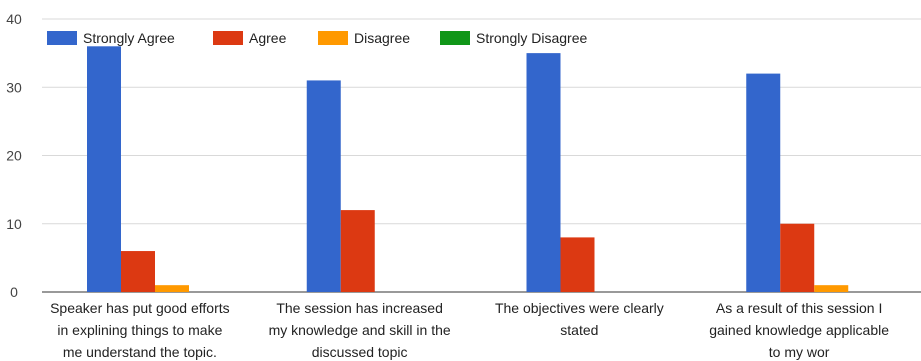 The height and width of the screenshot is (361, 921). I want to click on category-label: Speaker has put good efforts, so click(140, 308).